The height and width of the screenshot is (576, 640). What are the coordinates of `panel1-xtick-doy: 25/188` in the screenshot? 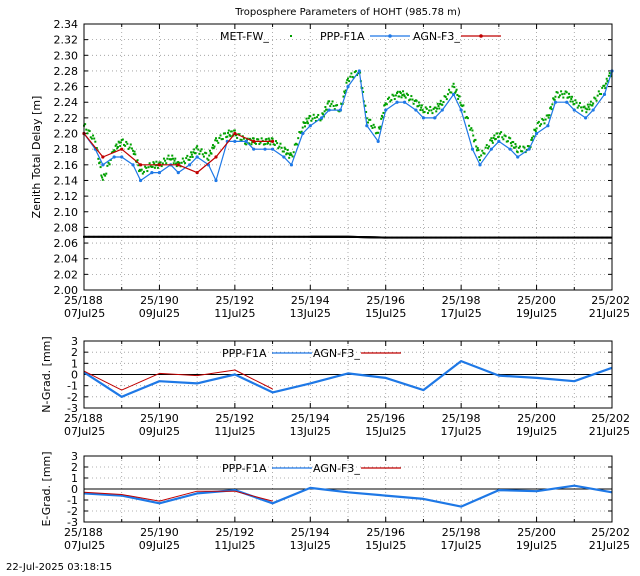 It's located at (83, 300).